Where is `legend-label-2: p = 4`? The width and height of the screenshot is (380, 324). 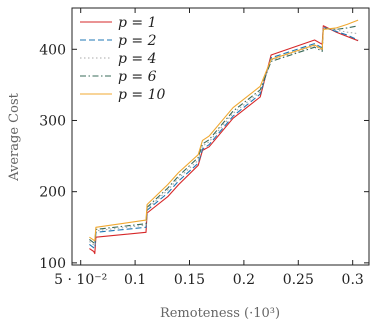 legend-label-2: p = 4 is located at coordinates (137, 59).